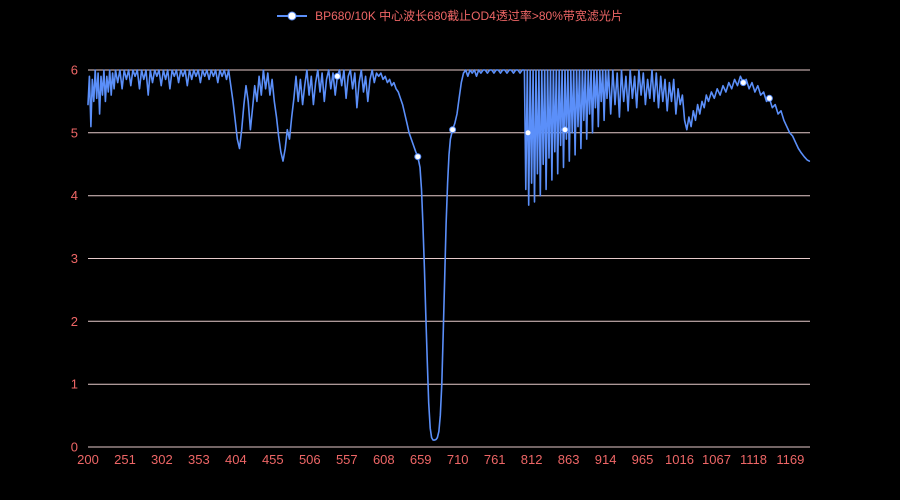 This screenshot has height=500, width=900. What do you see at coordinates (569, 459) in the screenshot?
I see `x-tick-label: 863` at bounding box center [569, 459].